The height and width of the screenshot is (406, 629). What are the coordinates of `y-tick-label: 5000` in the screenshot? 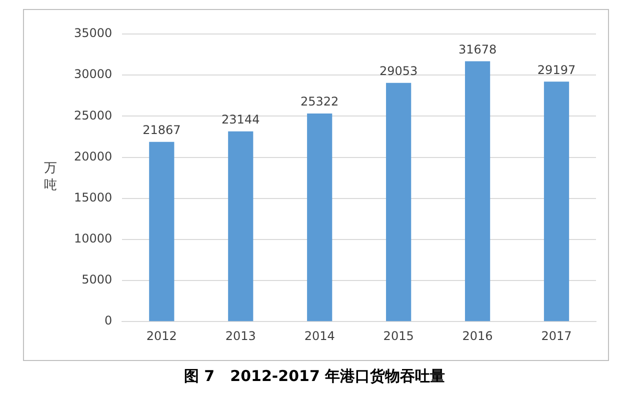 It's located at (97, 279).